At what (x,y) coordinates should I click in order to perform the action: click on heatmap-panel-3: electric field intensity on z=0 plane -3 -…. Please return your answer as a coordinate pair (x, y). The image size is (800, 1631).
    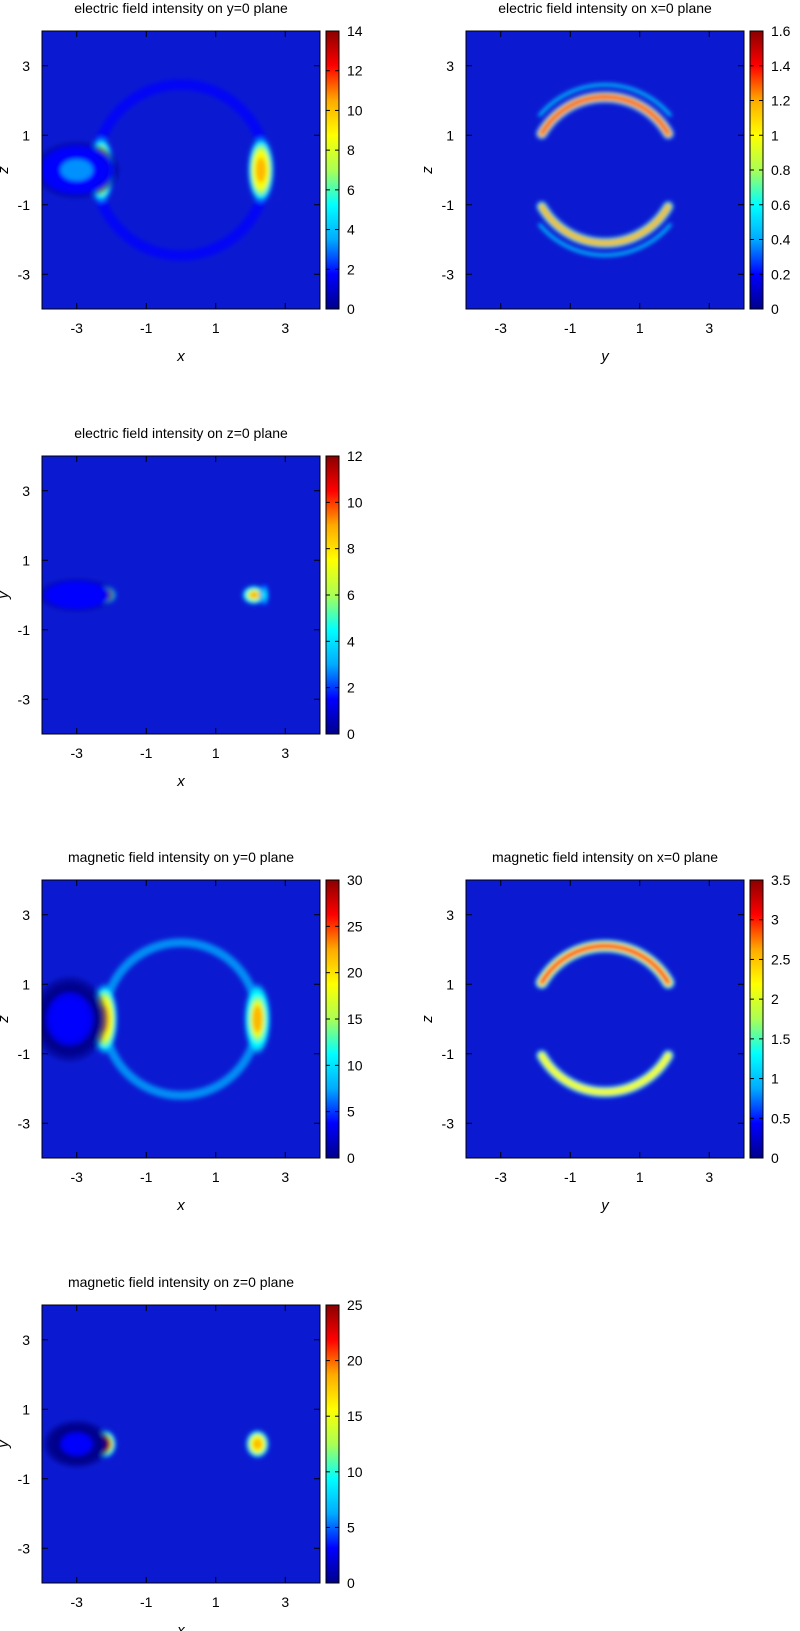
    Looking at the image, I should click on (181, 607).